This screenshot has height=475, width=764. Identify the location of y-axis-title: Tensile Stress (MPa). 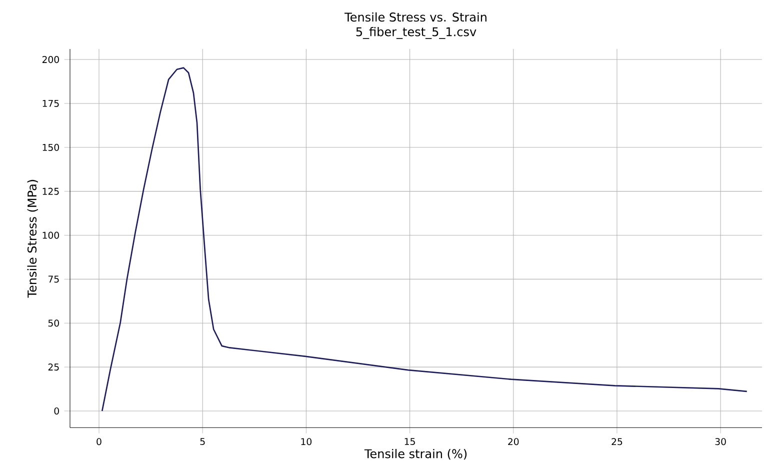
(32, 239).